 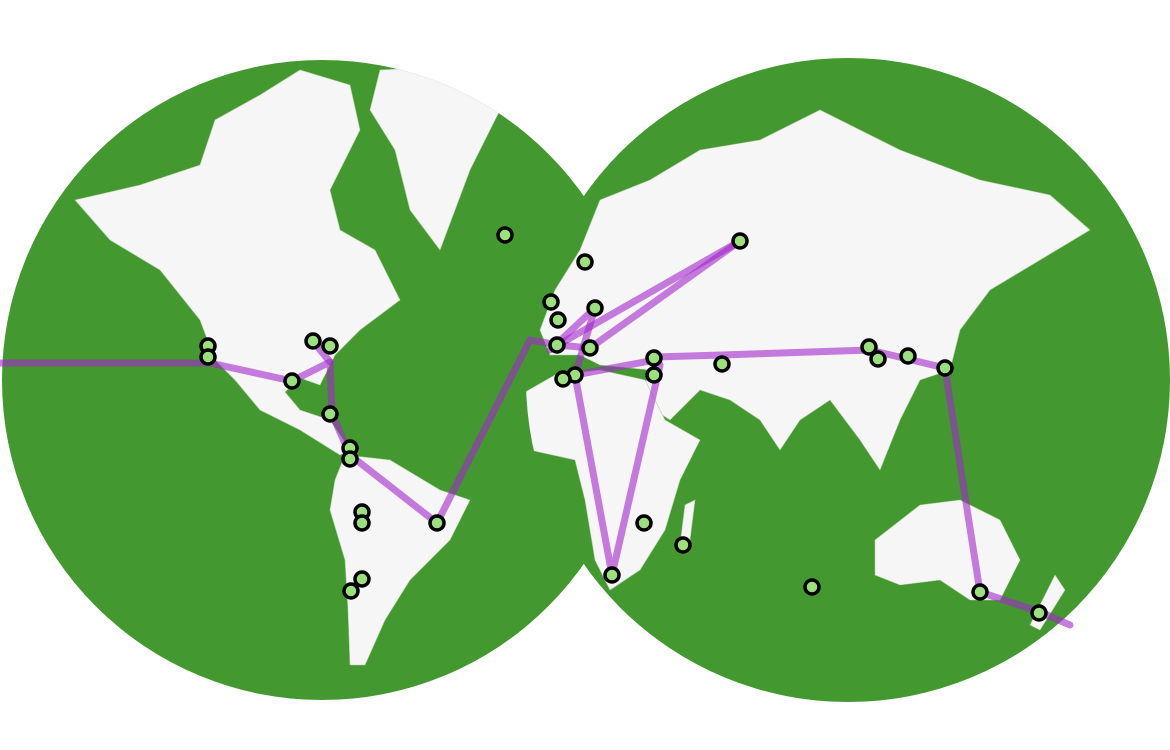 I want to click on route, so click(x=615, y=367).